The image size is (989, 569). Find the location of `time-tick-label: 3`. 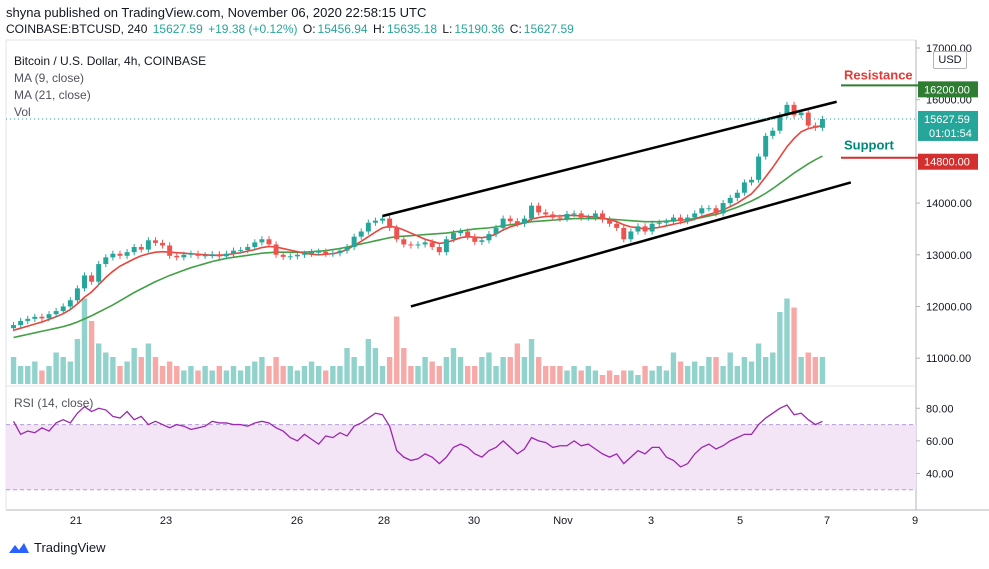

time-tick-label: 3 is located at coordinates (651, 521).